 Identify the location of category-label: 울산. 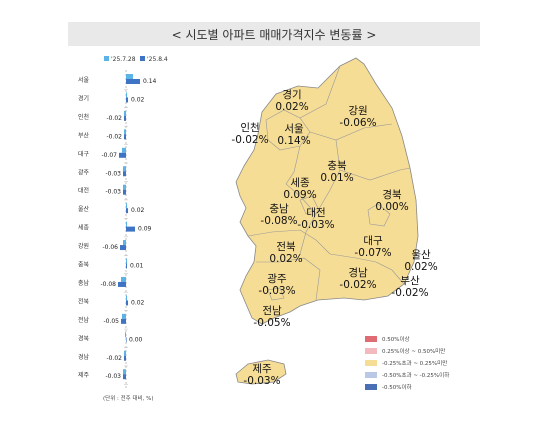
(84, 209).